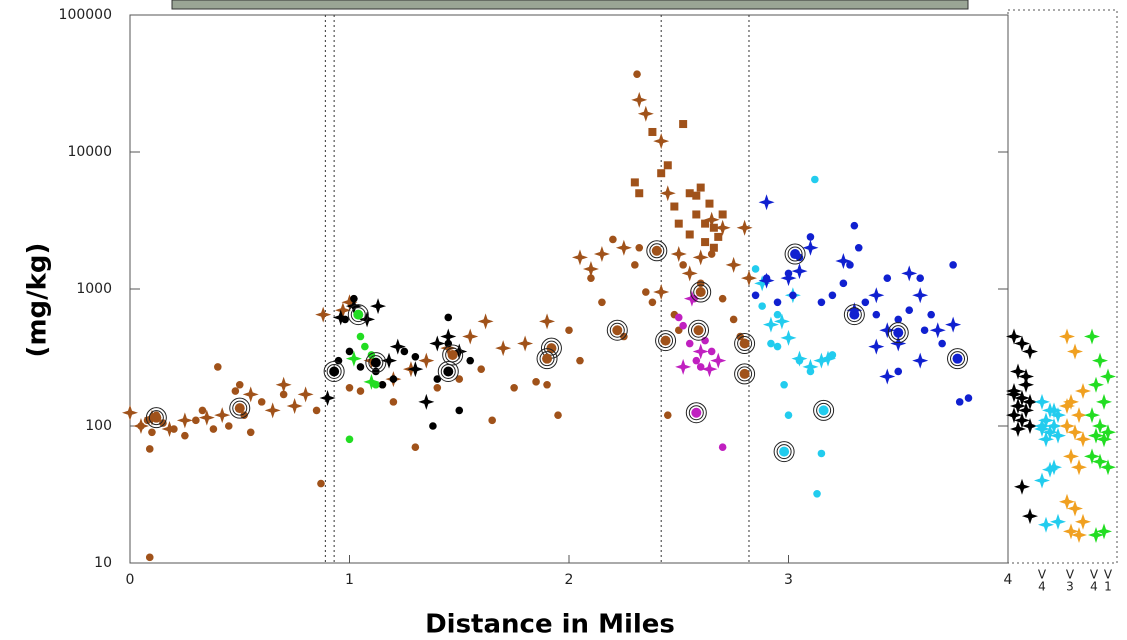  What do you see at coordinates (1108, 575) in the screenshot?
I see `category-top-label: V` at bounding box center [1108, 575].